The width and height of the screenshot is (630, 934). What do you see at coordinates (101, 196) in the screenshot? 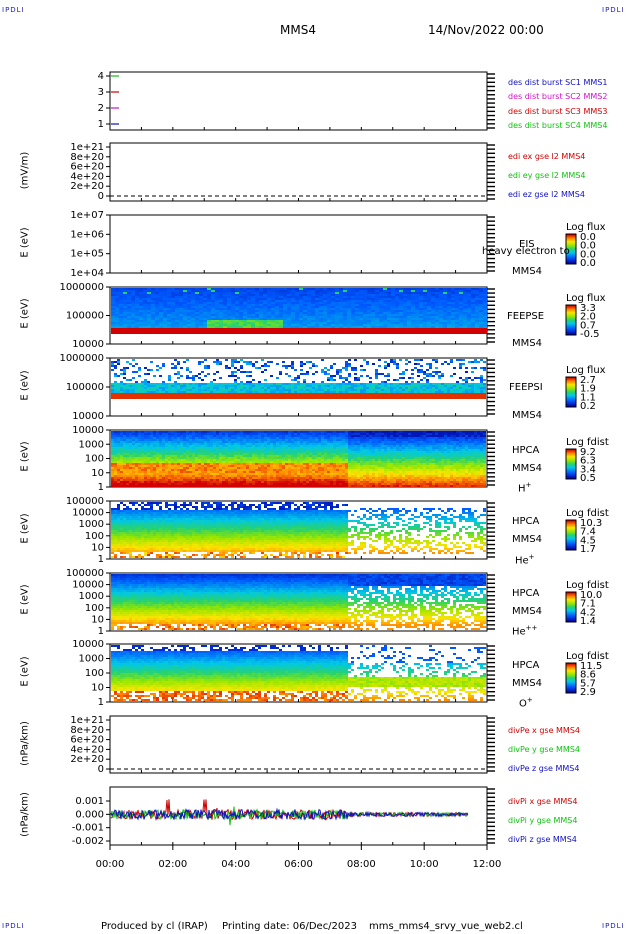
I see `y-tick-label: 0` at bounding box center [101, 196].